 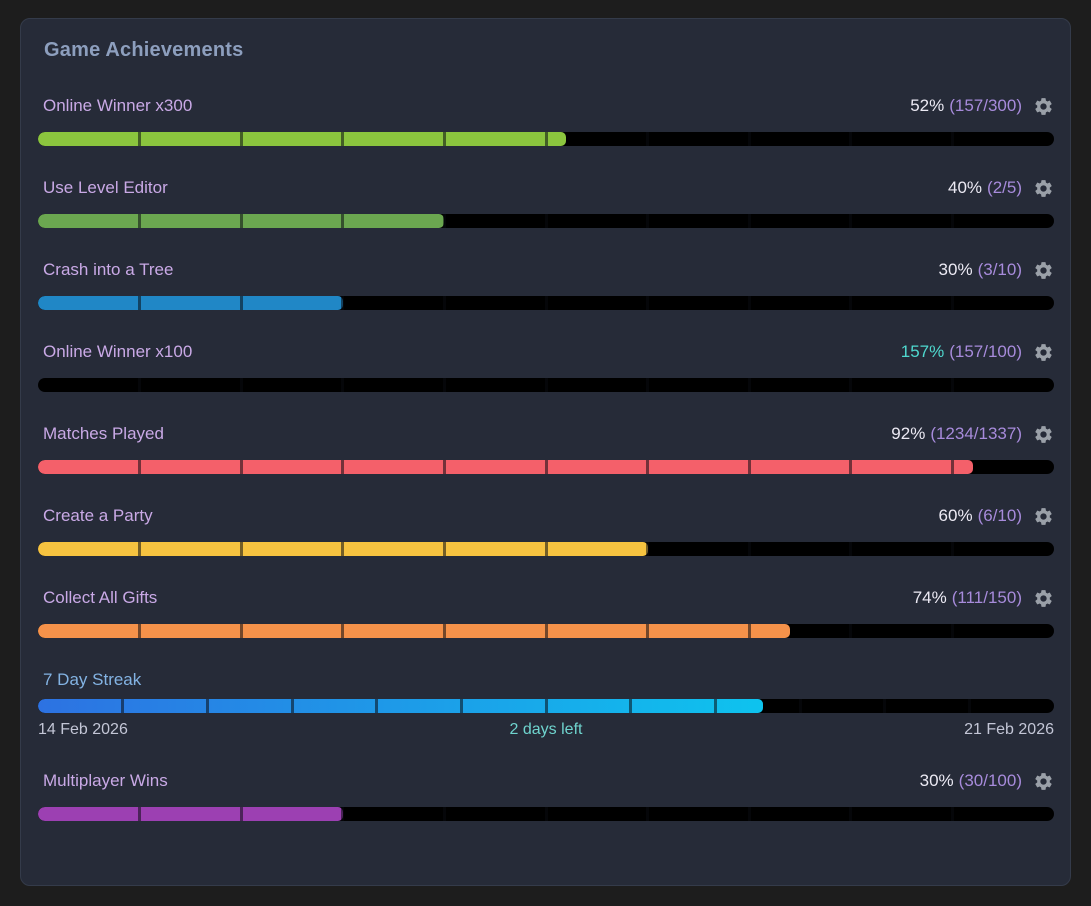 What do you see at coordinates (83, 729) in the screenshot?
I see `streak-start-date: 14 Feb 2026` at bounding box center [83, 729].